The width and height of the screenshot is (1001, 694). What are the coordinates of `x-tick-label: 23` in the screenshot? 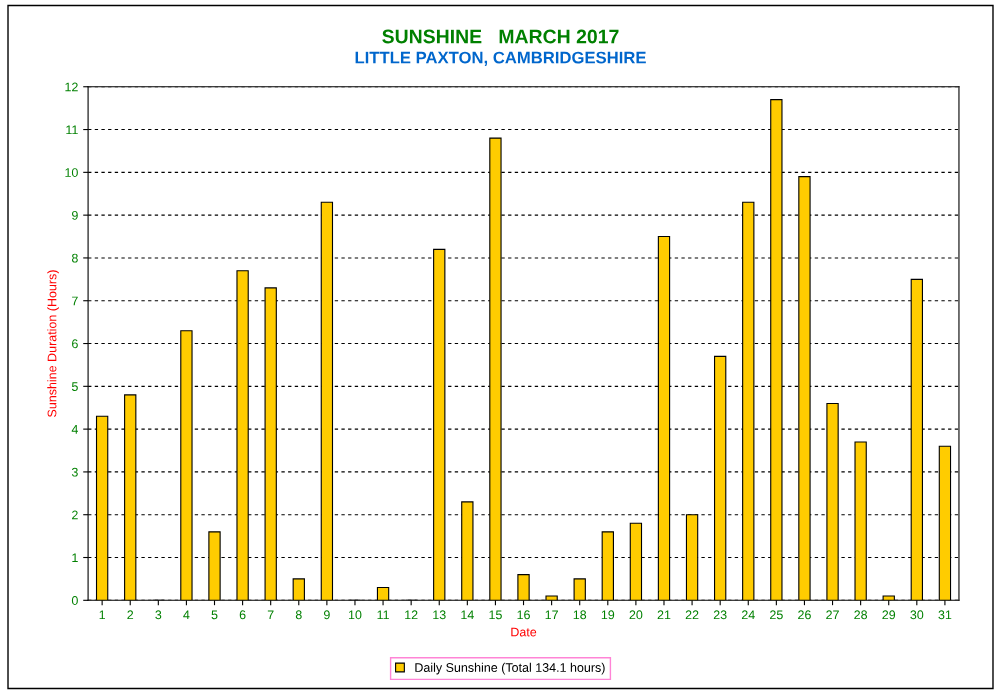 It's located at (720, 615).